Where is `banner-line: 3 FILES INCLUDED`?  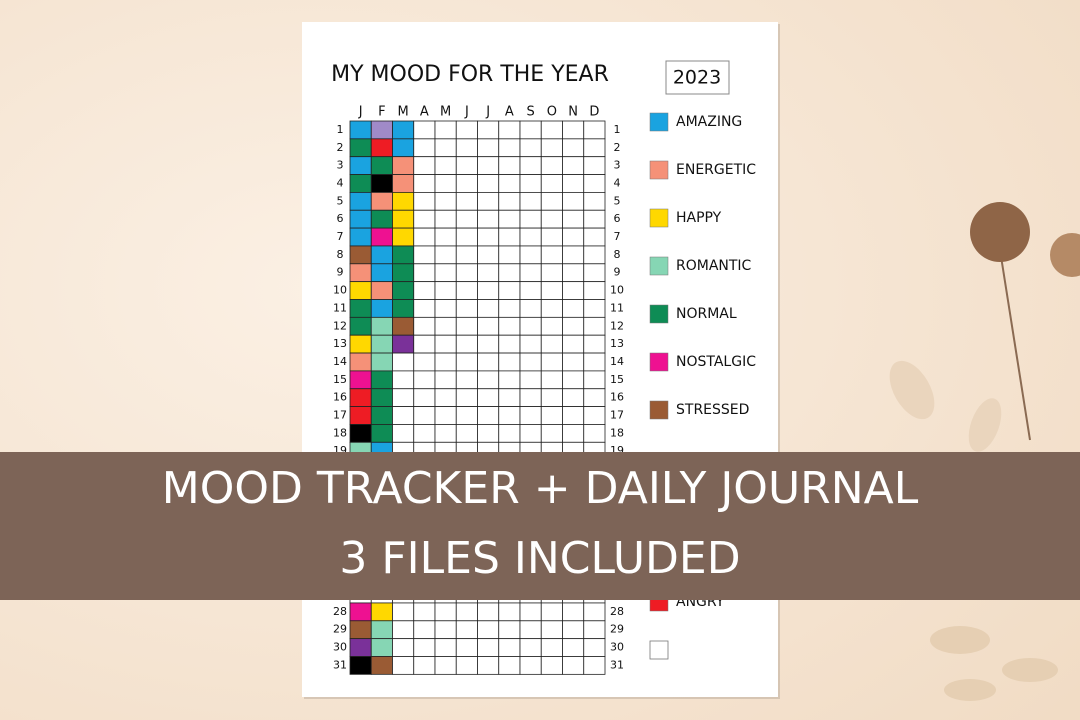
banner-line: 3 FILES INCLUDED is located at coordinates (539, 558).